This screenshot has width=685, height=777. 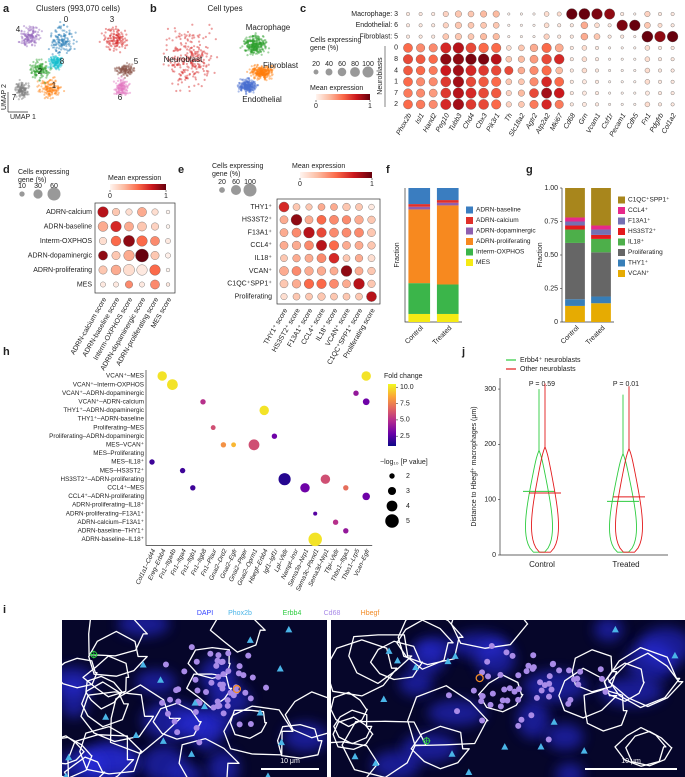 What do you see at coordinates (506, 231) in the screenshot?
I see `legend-label: ADRN-dopaminergic` at bounding box center [506, 231].